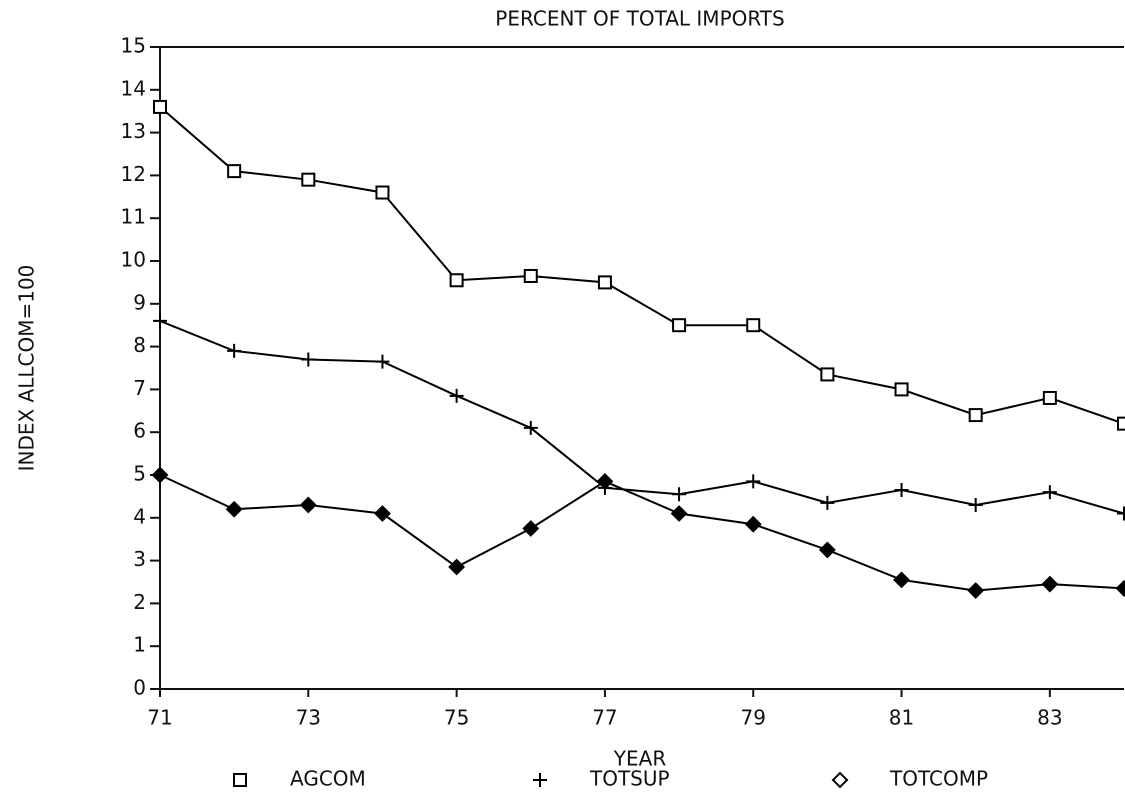 This screenshot has height=796, width=1125. What do you see at coordinates (139, 602) in the screenshot?
I see `y-tick-label: 2` at bounding box center [139, 602].